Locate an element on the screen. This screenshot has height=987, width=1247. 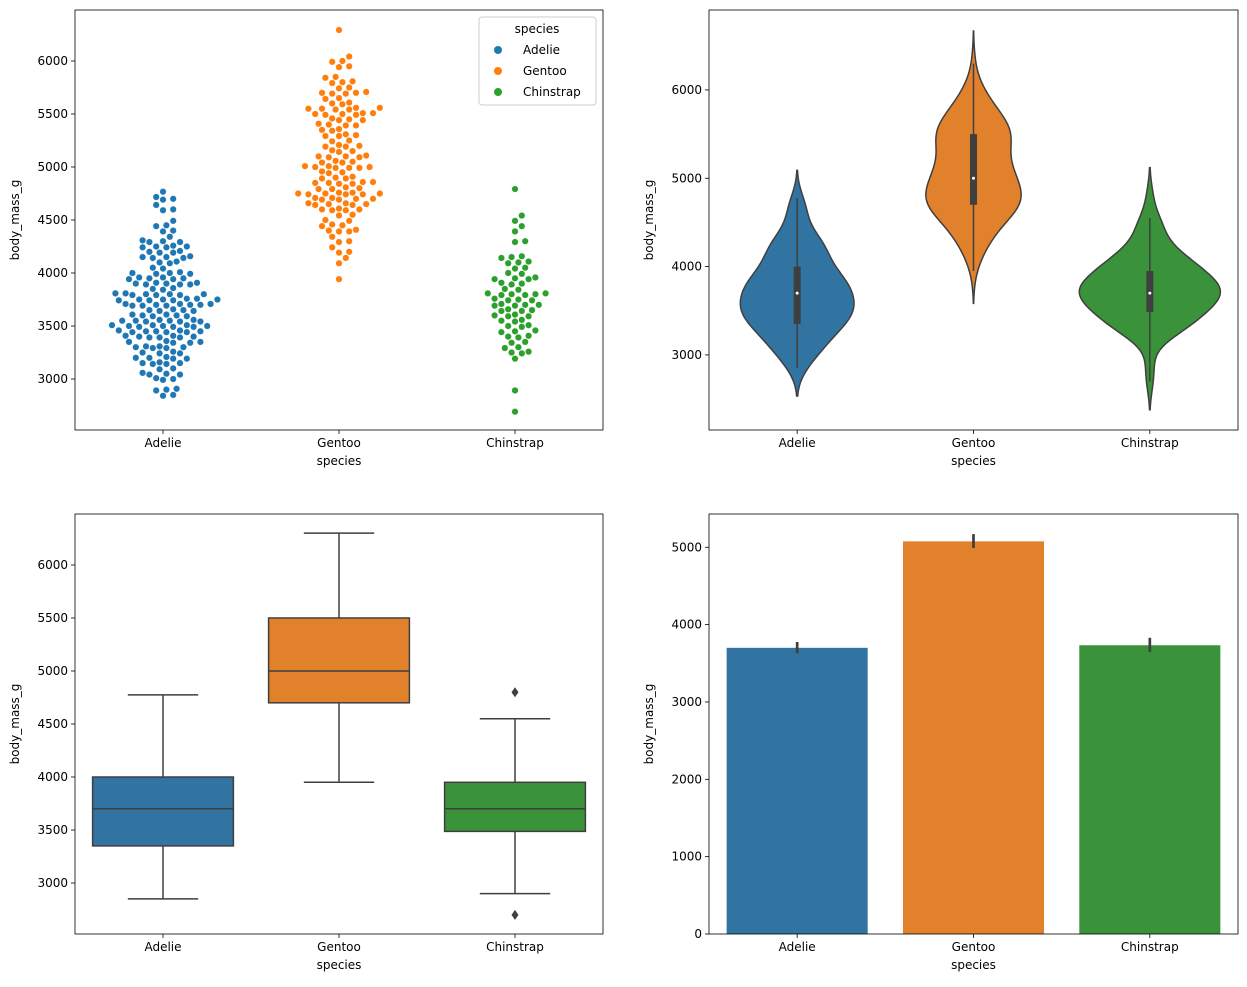
y-tick-label: 0 is located at coordinates (698, 934).